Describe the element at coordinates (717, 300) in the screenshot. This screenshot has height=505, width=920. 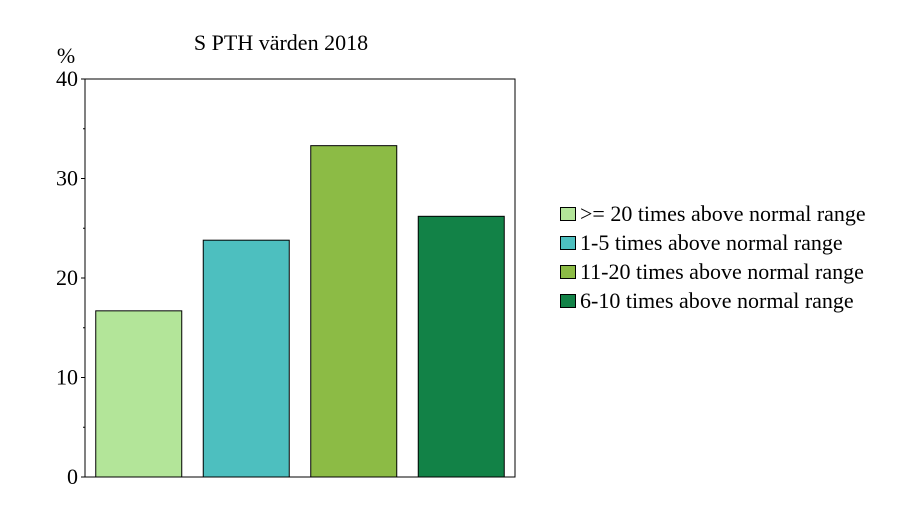
I see `legend-label: 6-10 times above normal range` at that location.